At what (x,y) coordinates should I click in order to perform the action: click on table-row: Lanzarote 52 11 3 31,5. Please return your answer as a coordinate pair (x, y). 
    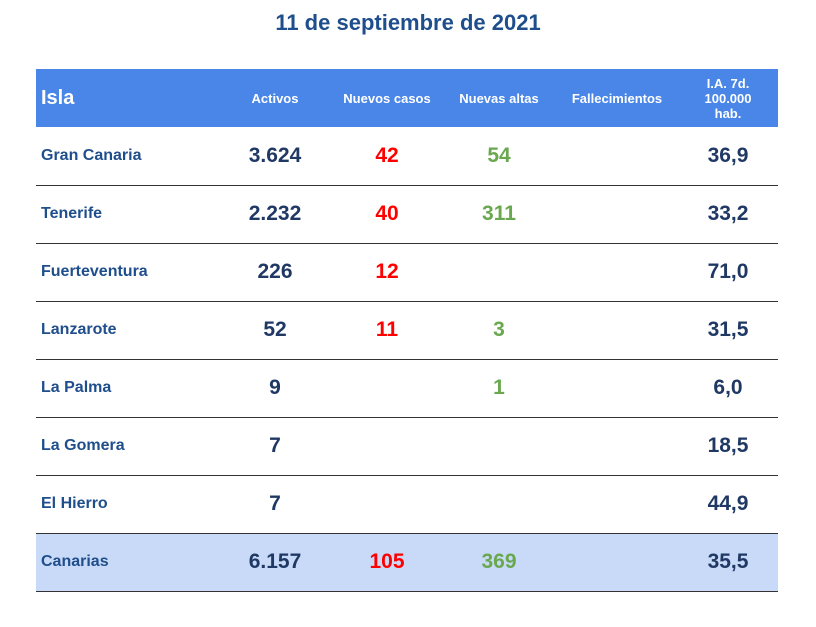
    Looking at the image, I should click on (407, 330).